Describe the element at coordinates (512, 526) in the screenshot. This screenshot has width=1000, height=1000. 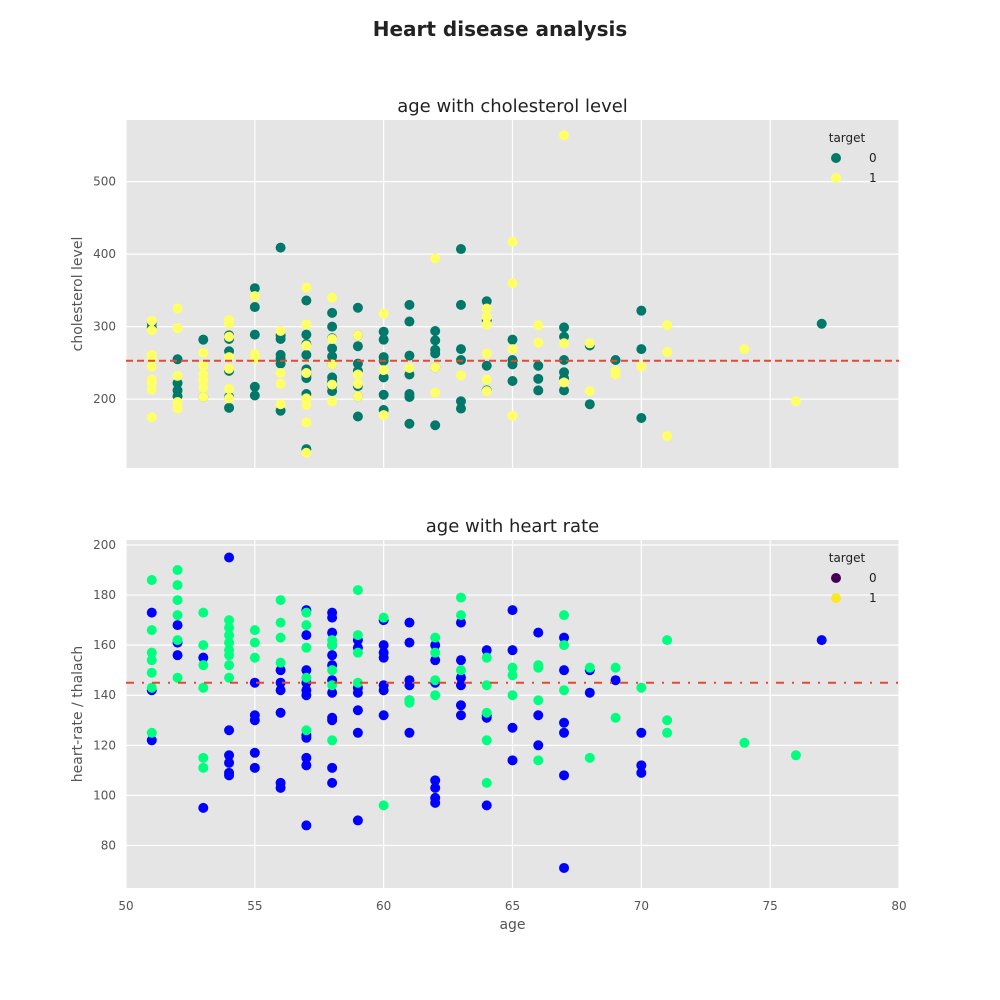
I see `axes-title: age with heart rate` at that location.